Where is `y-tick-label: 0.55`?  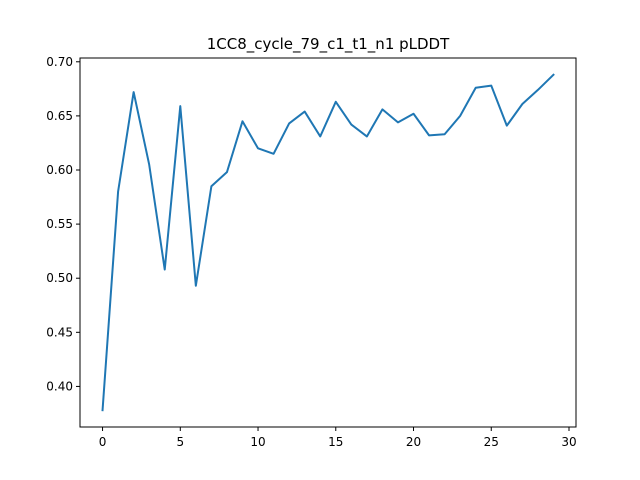 y-tick-label: 0.55 is located at coordinates (59, 224).